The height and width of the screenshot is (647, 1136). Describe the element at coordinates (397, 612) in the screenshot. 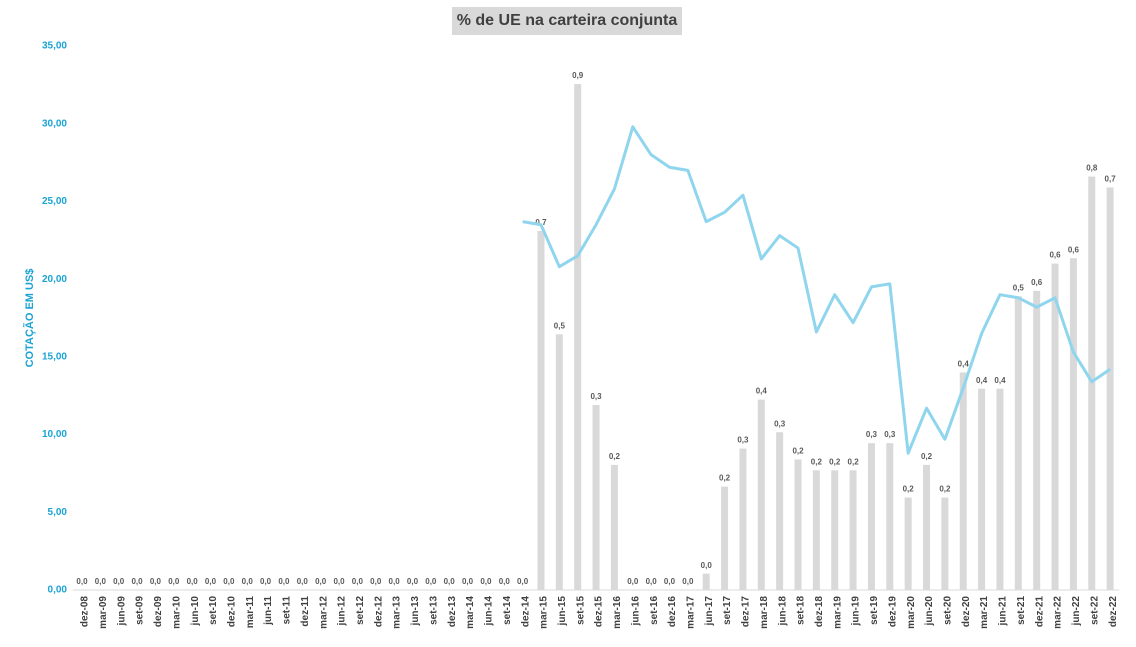

I see `x-tick-label: mar-13` at that location.